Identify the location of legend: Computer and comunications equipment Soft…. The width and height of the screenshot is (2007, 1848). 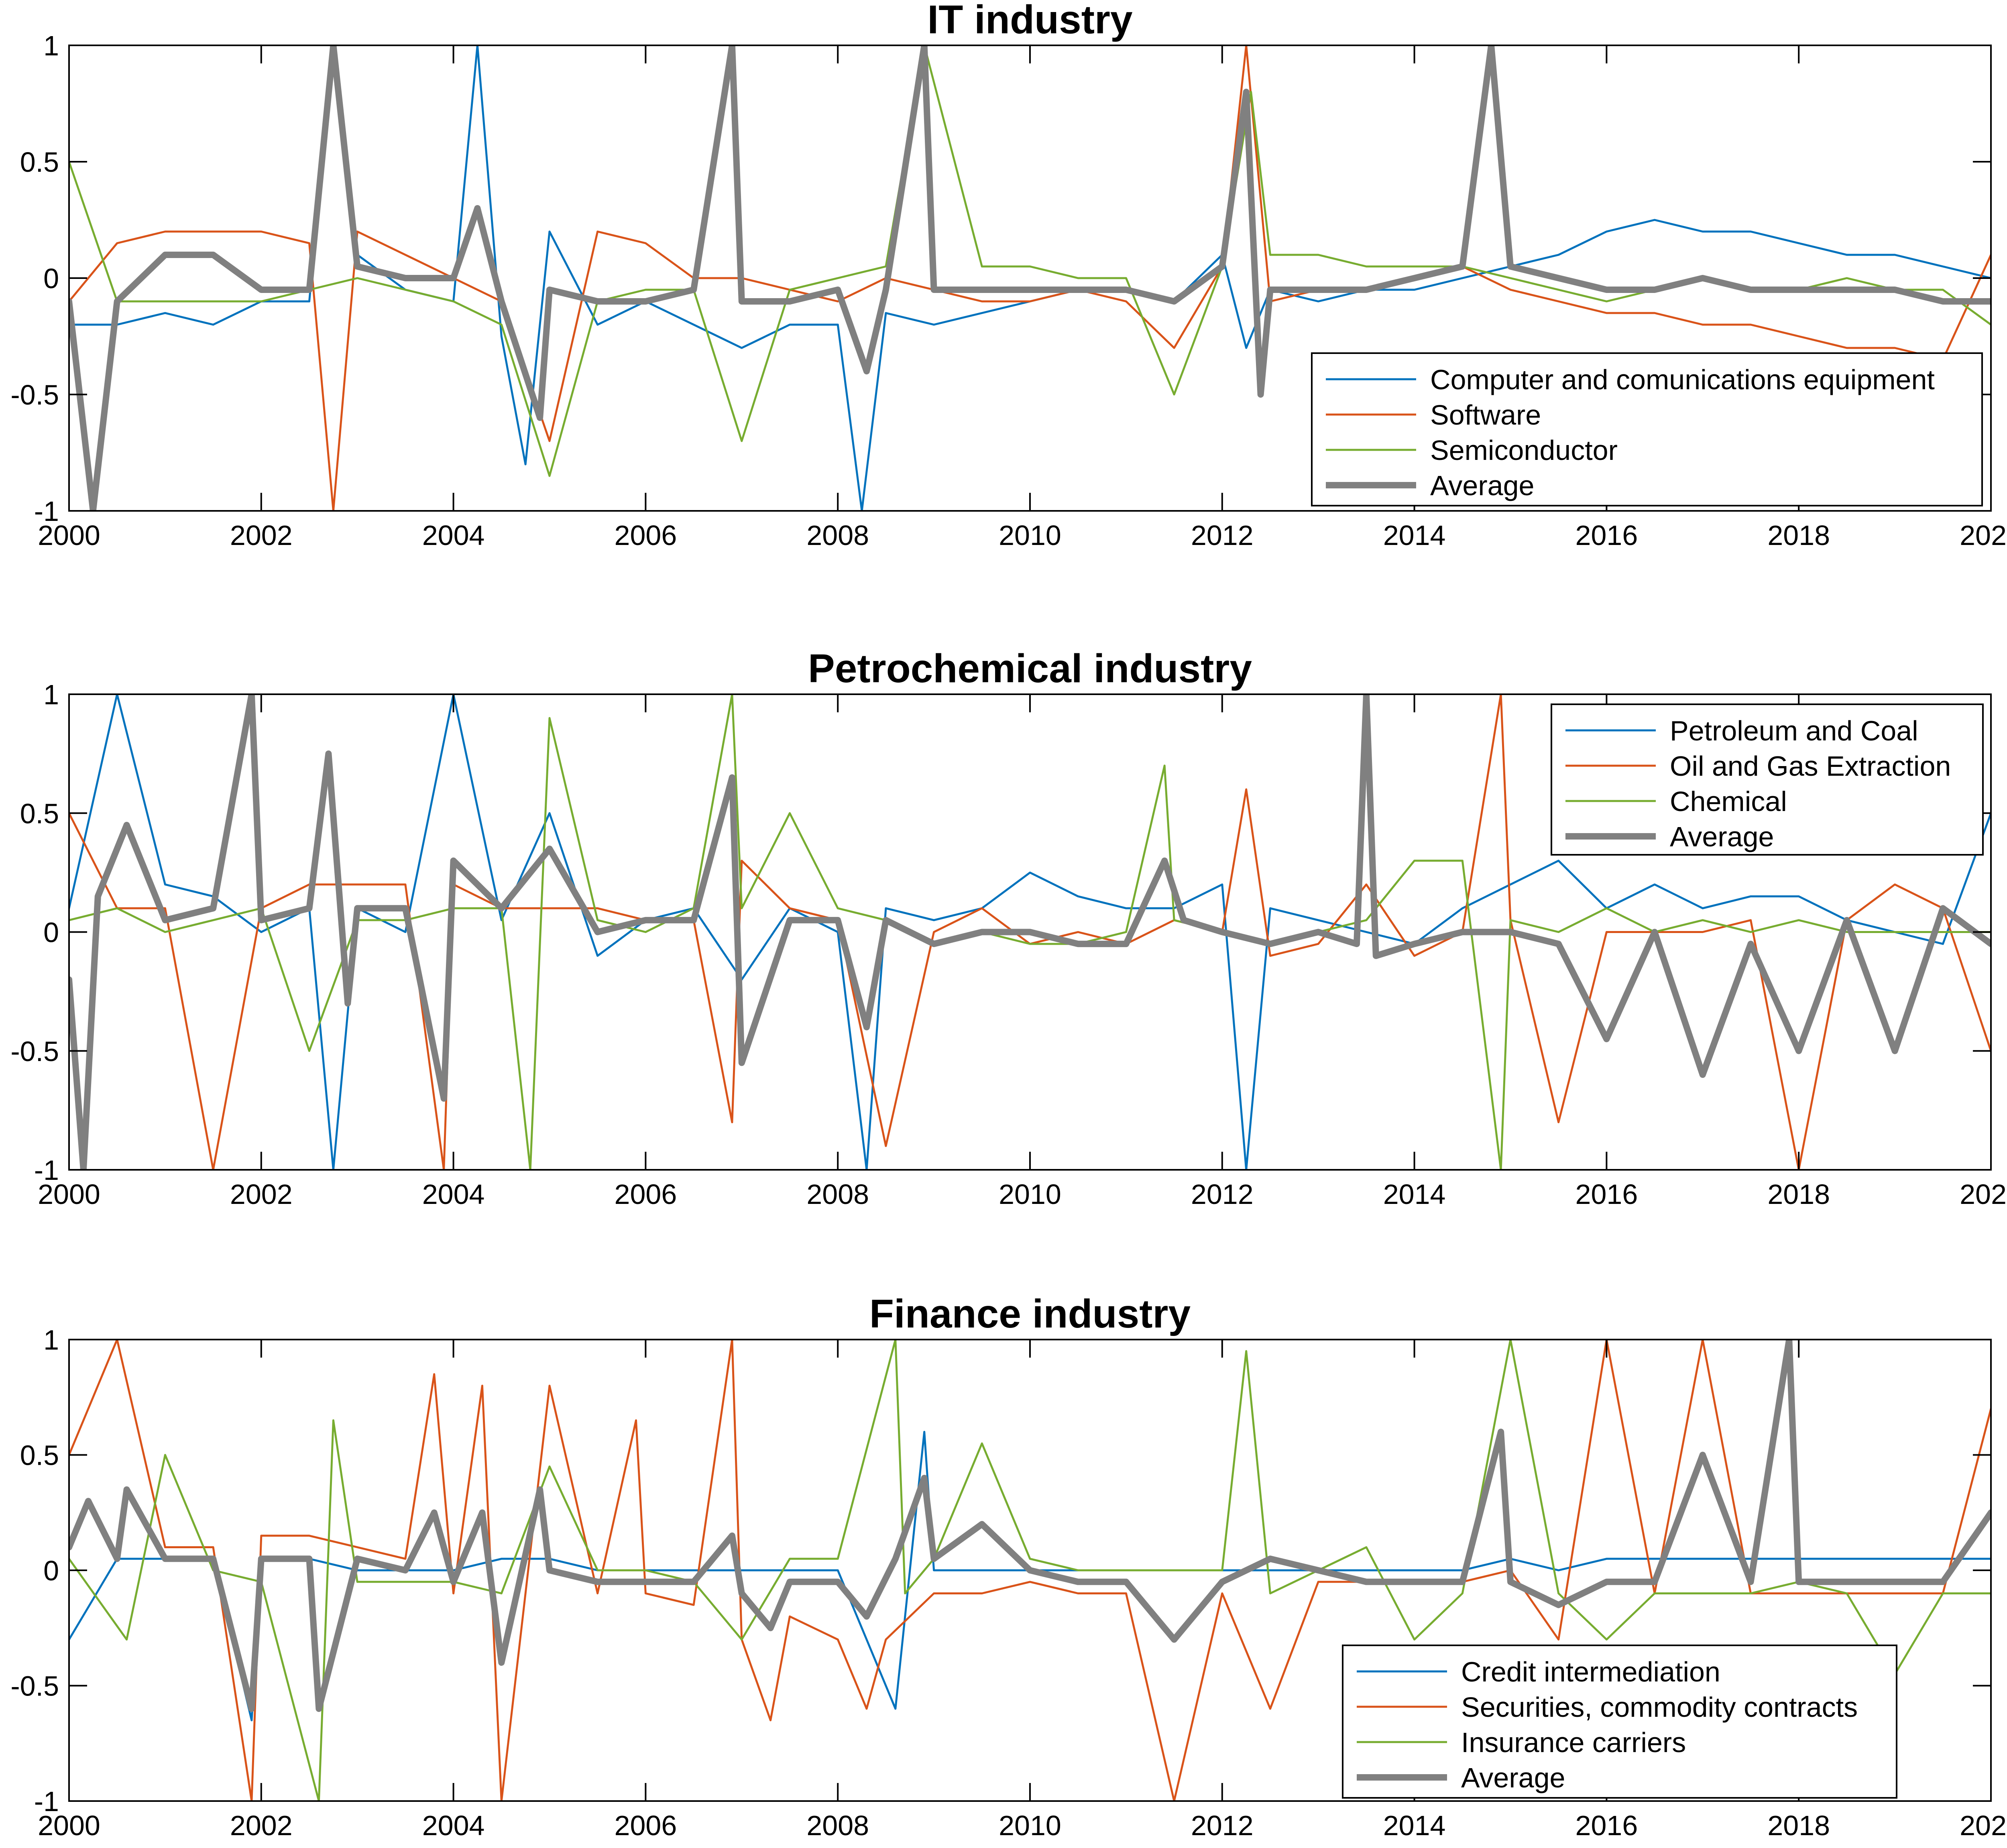
(1647, 429).